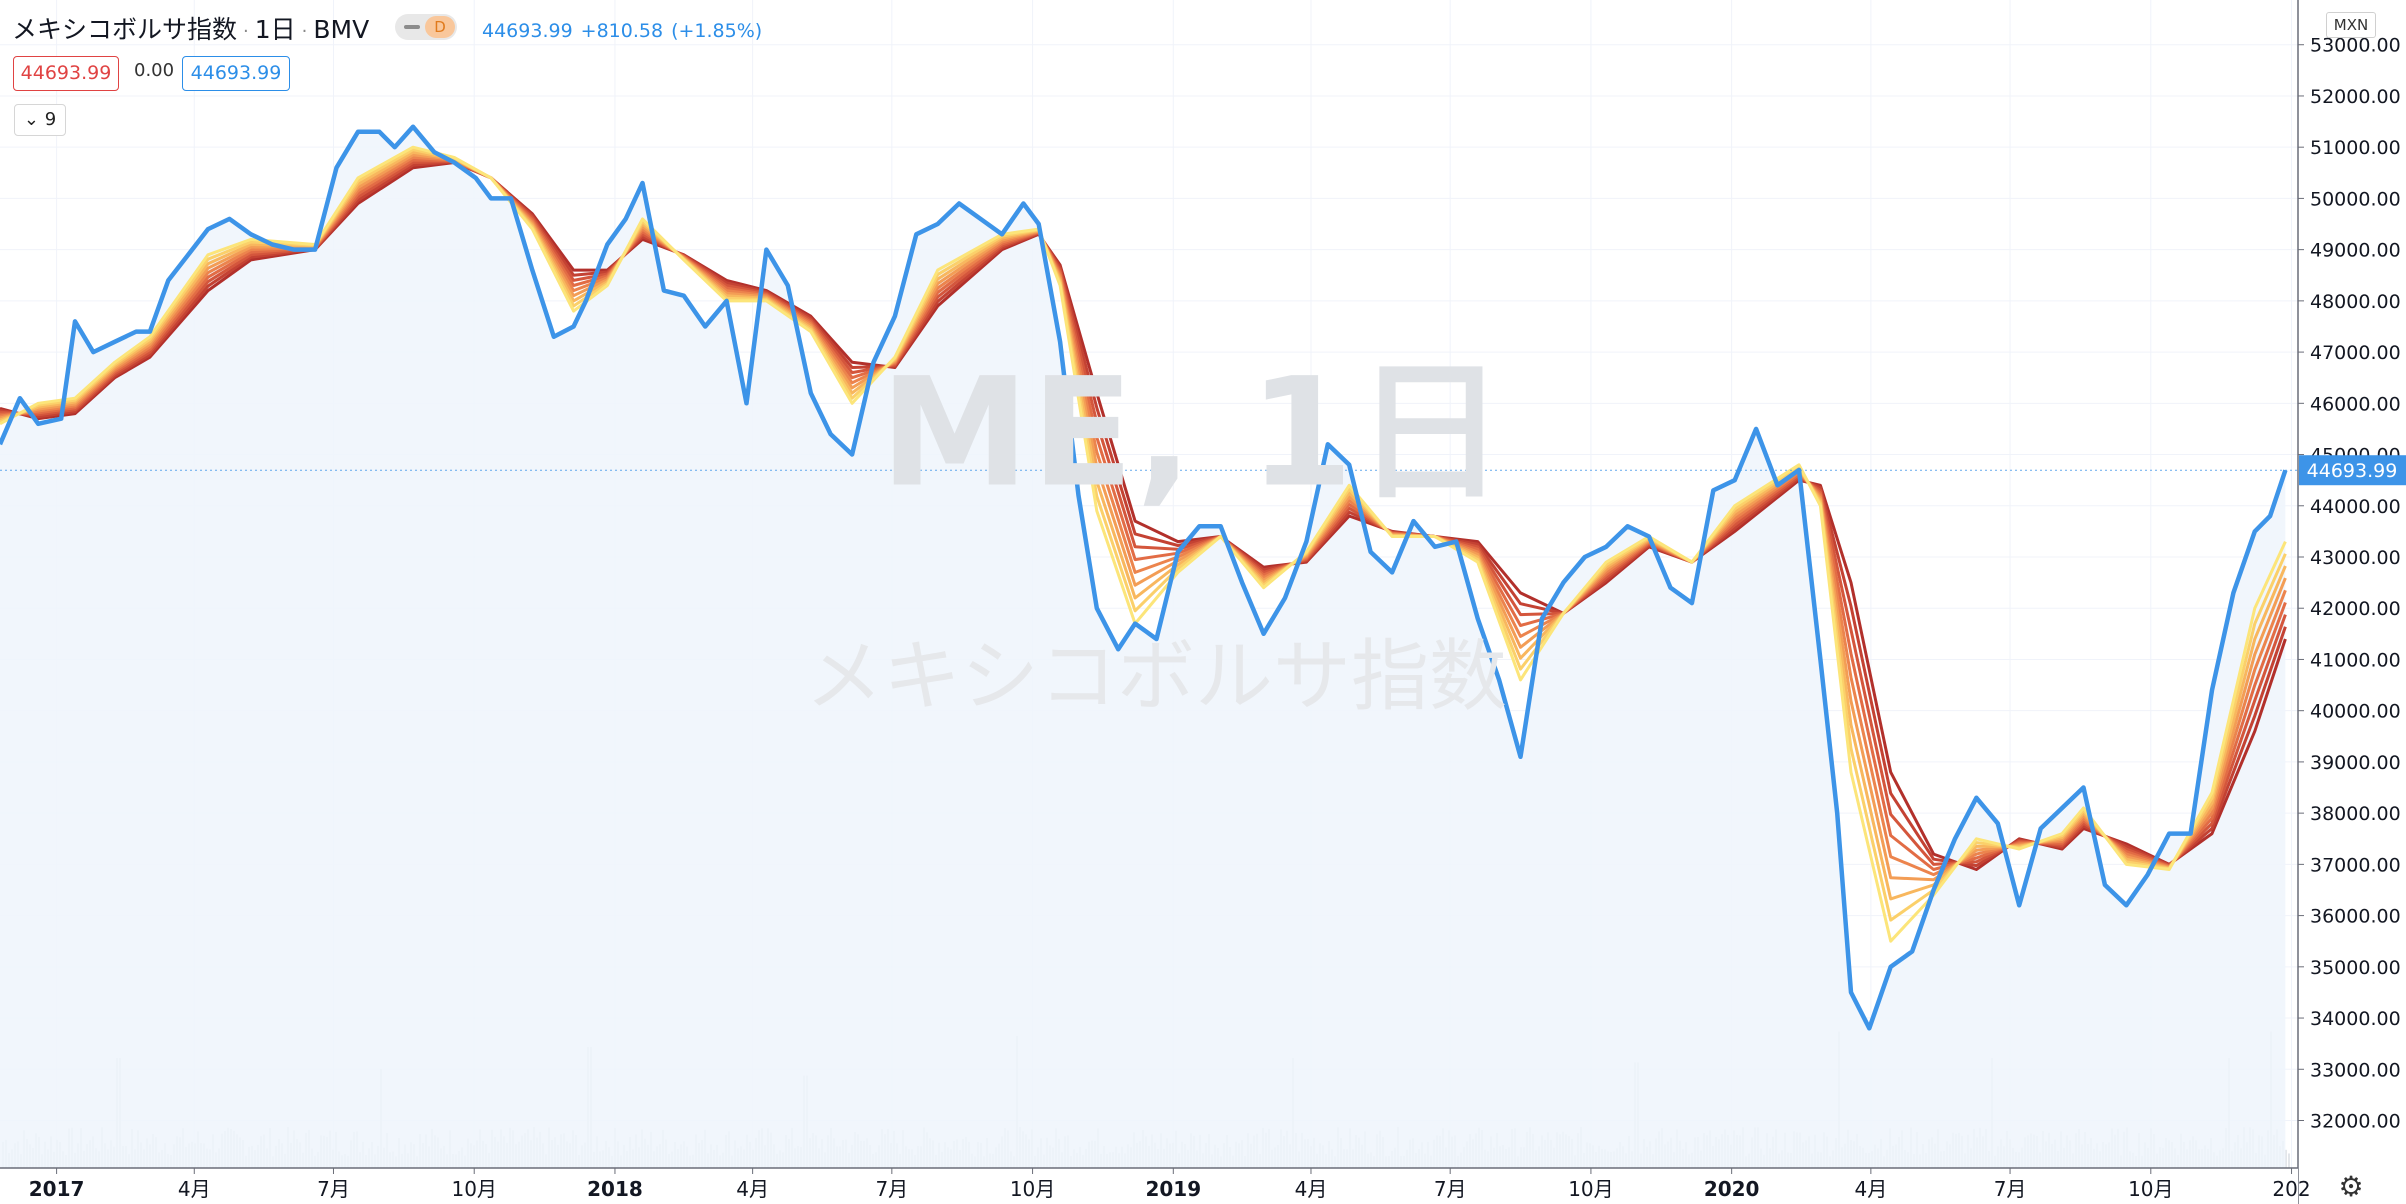 This screenshot has width=2406, height=1204. Describe the element at coordinates (527, 31) in the screenshot. I see `last-price-value: 44693.99` at that location.